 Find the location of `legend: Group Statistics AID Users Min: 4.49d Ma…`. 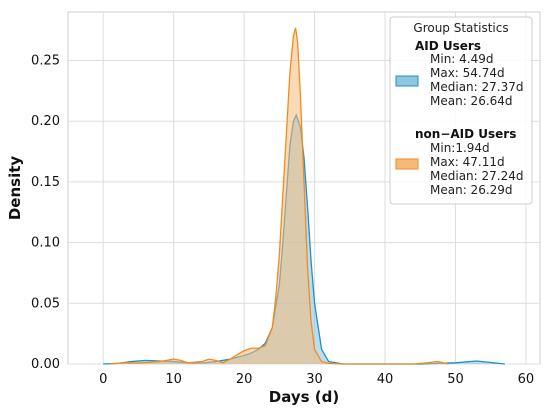

legend: Group Statistics AID Users Min: 4.49d Ma… is located at coordinates (461, 110).